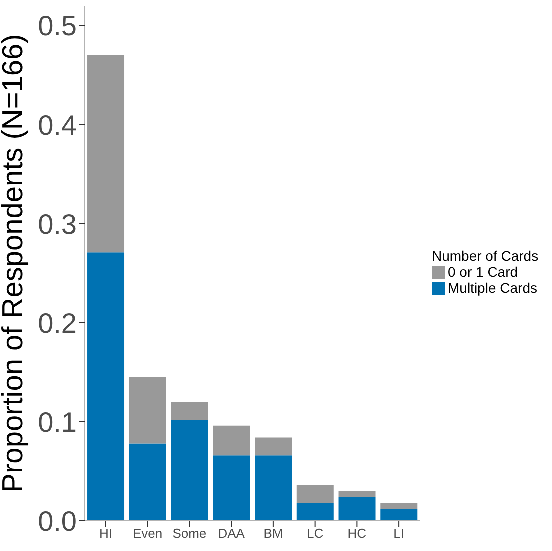  Describe the element at coordinates (483, 272) in the screenshot. I see `legend-label: 0 or 1 Card` at that location.